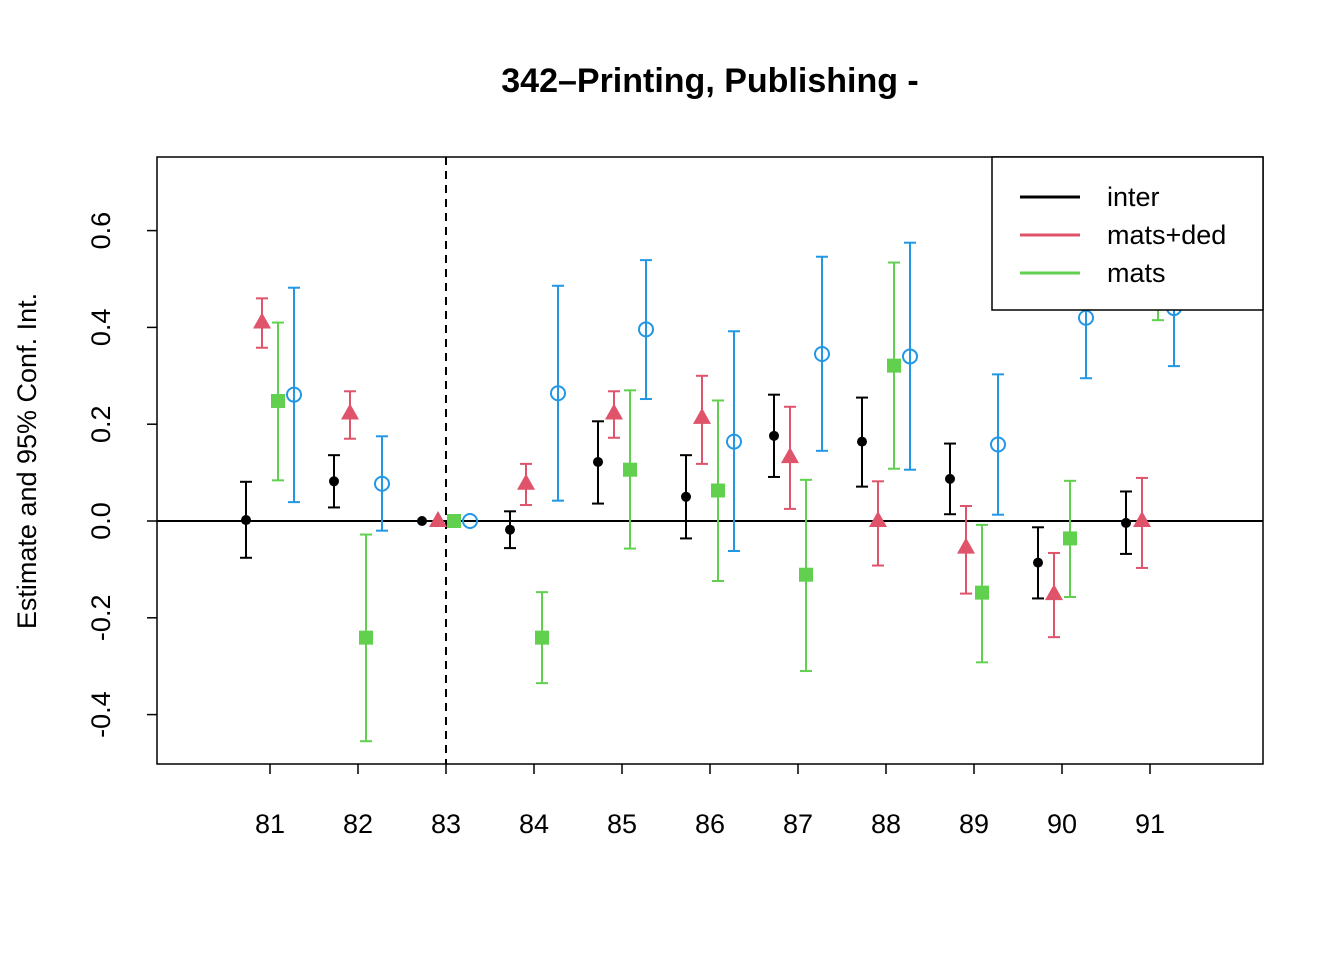 This screenshot has width=1344, height=960. I want to click on x-tick-label: 90, so click(1062, 824).